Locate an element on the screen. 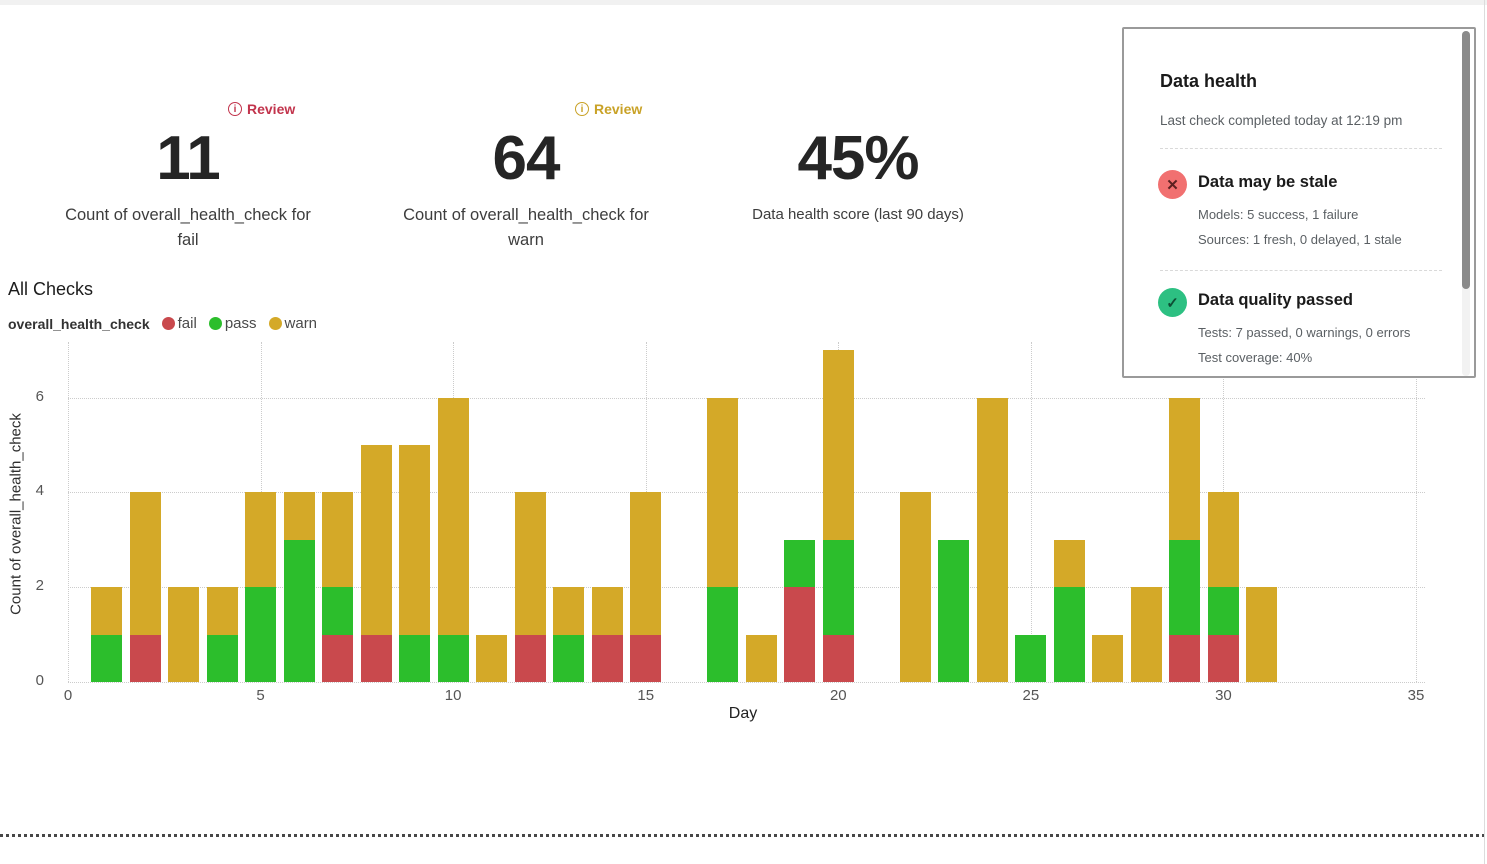 Image resolution: width=1487 pixels, height=864 pixels. y-tick-label: 0 is located at coordinates (39, 680).